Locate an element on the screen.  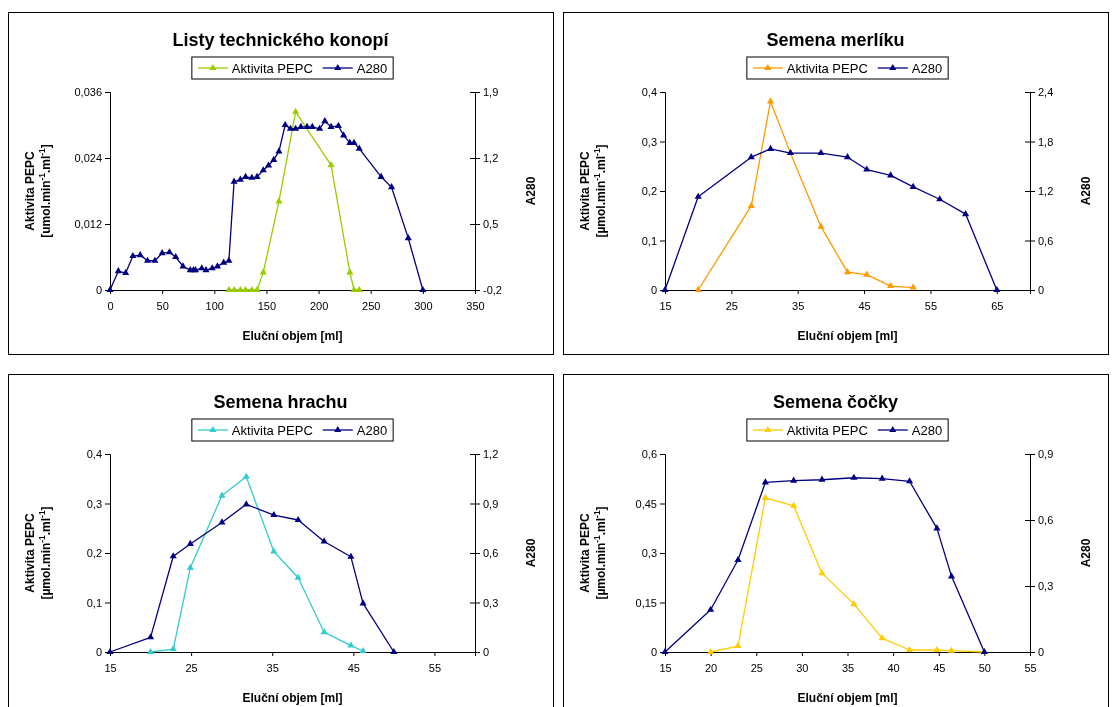
y2-tick-label: -0,2 is located at coordinates (492, 290).